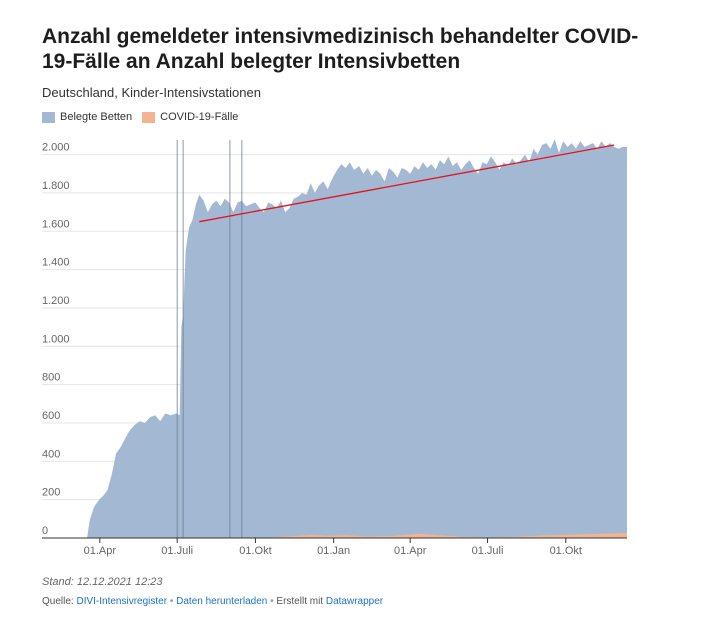  Describe the element at coordinates (56, 186) in the screenshot. I see `y-tick-label: 1.800` at that location.